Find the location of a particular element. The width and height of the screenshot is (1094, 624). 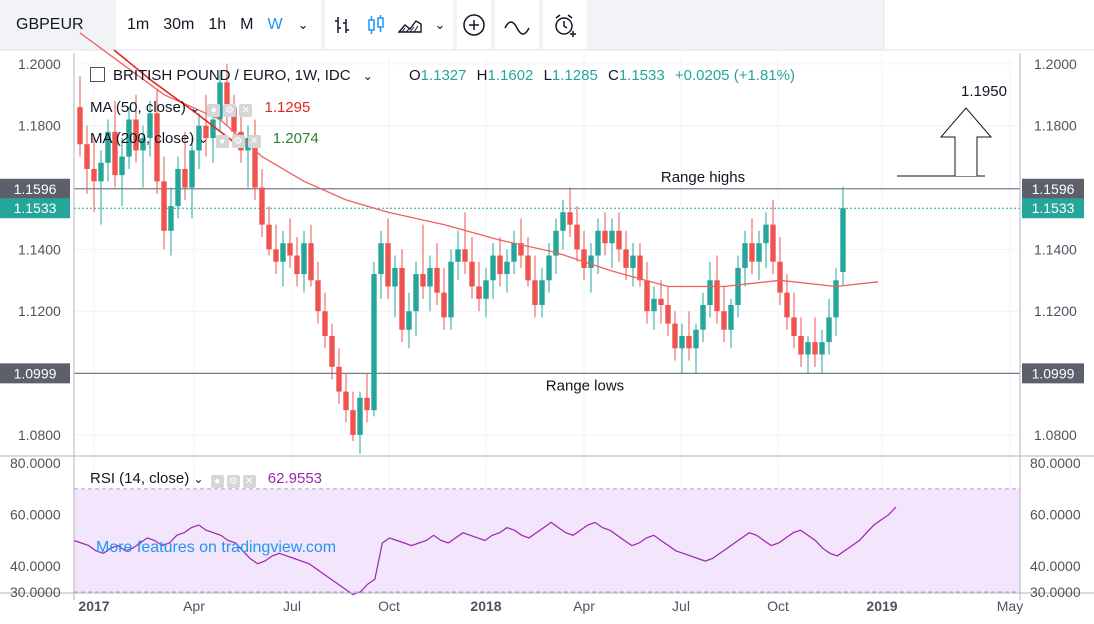

time-tick-label: Jul is located at coordinates (681, 606).